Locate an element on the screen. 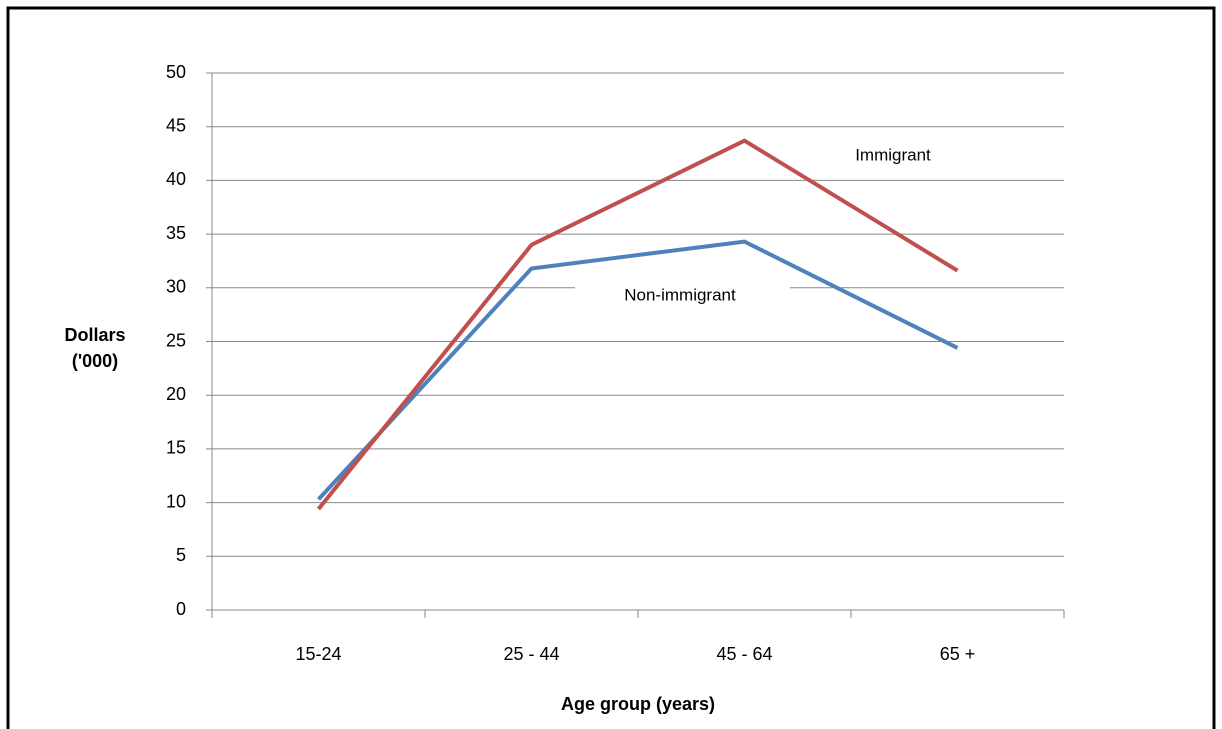 This screenshot has width=1222, height=729. y-tick-label: 45 is located at coordinates (176, 125).